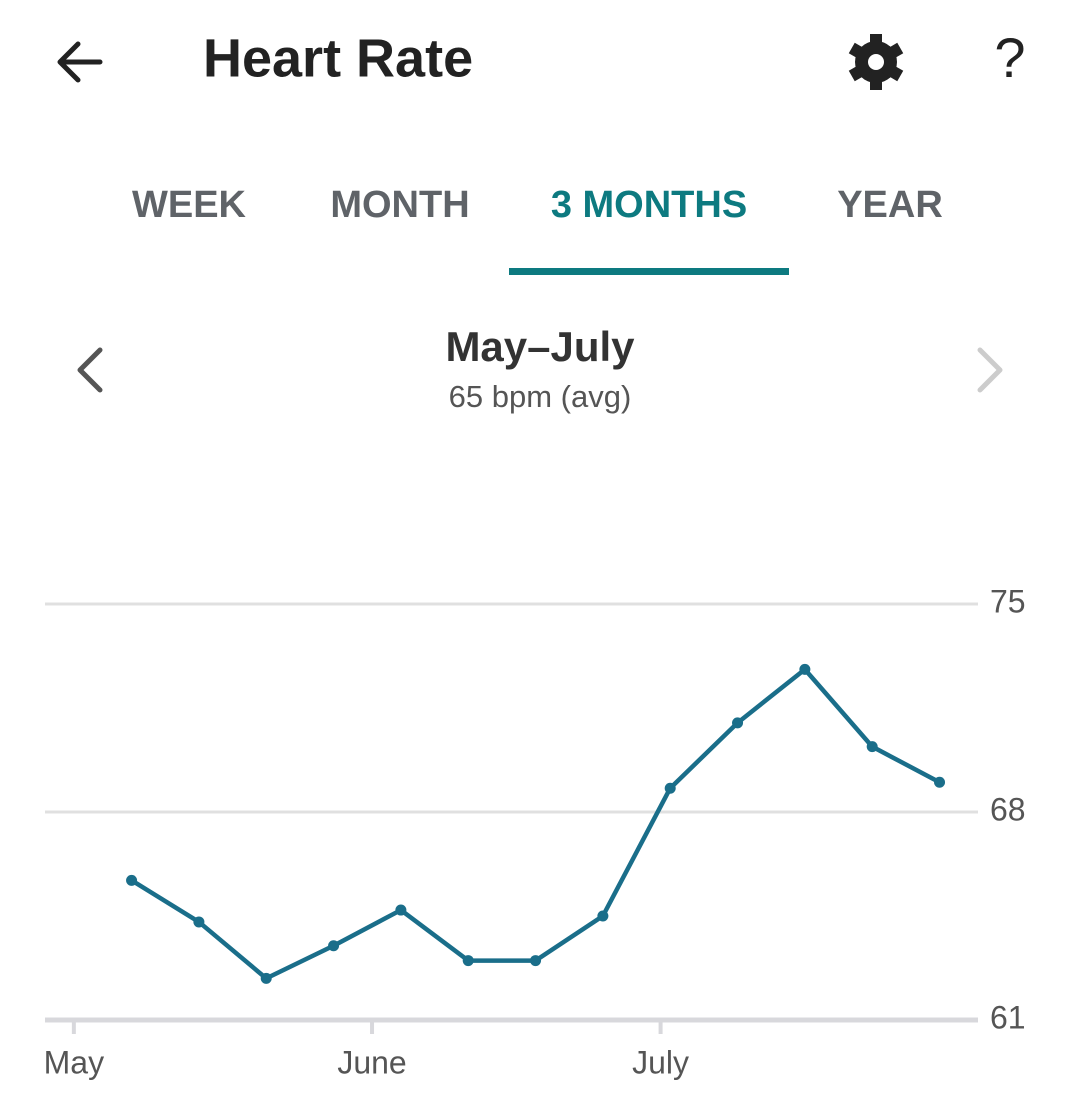 Image resolution: width=1080 pixels, height=1120 pixels. Describe the element at coordinates (399, 205) in the screenshot. I see `tab: MONTH` at that location.